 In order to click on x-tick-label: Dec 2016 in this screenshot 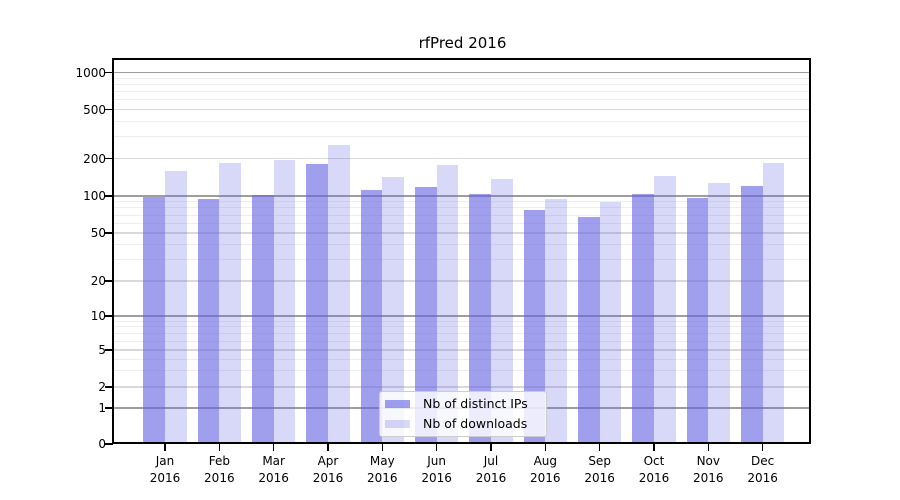, I will do `click(762, 469)`.